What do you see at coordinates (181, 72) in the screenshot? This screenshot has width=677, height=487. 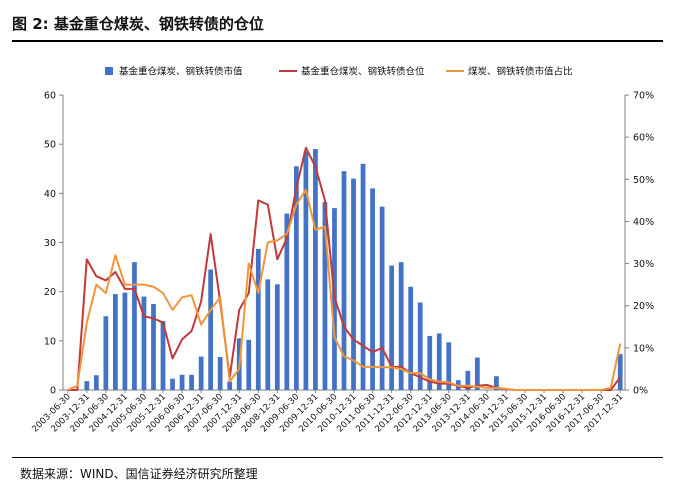 I see `legend-label: 基金重仓煤炭、钢铁转债市值` at bounding box center [181, 72].